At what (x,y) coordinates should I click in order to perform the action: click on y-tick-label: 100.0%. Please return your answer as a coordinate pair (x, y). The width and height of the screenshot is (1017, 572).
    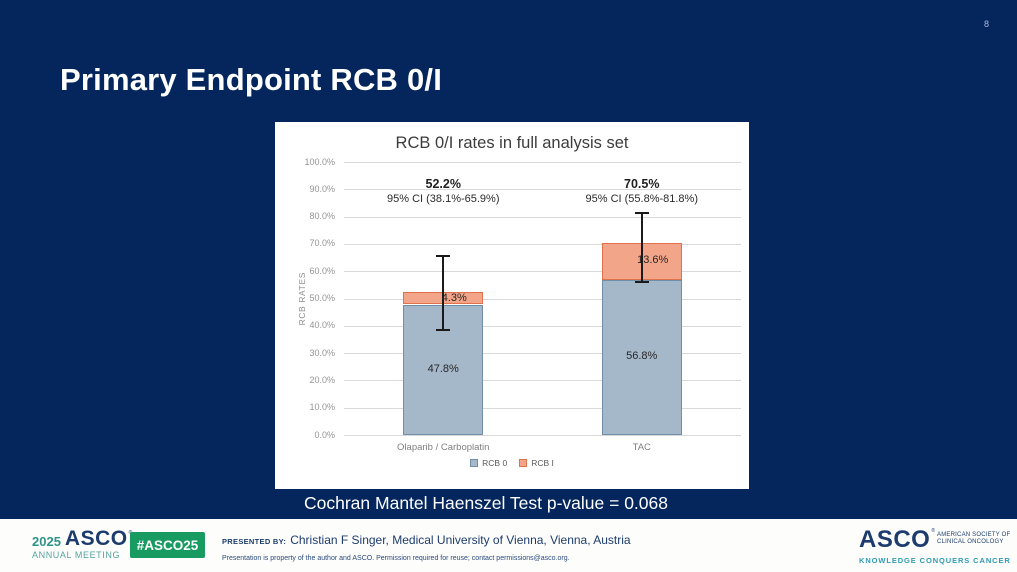
    Looking at the image, I should click on (319, 161).